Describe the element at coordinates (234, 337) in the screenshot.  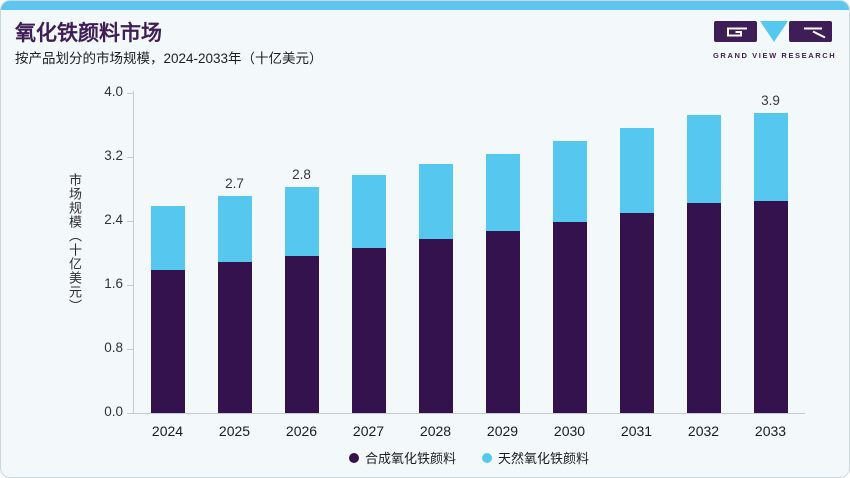
I see `bar-segment-synthetic-2025` at that location.